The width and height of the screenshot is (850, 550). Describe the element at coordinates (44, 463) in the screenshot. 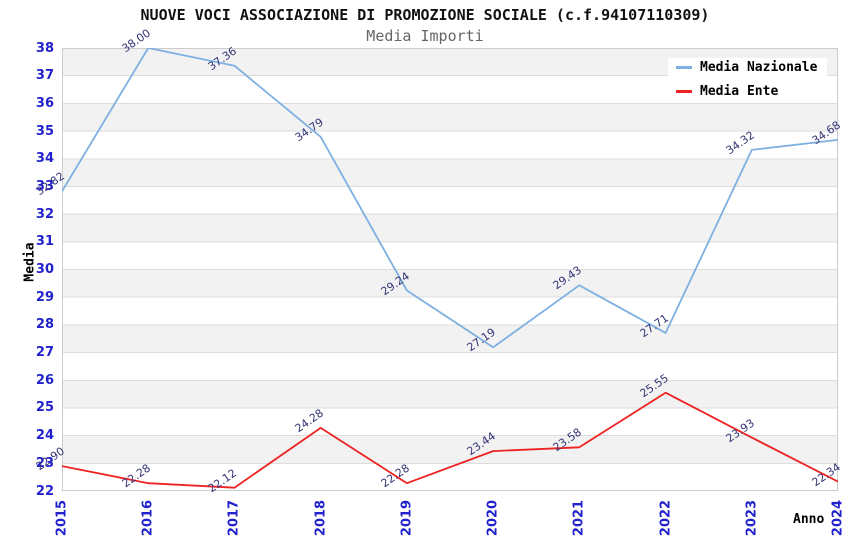

I see `y-tick-label: 23` at that location.